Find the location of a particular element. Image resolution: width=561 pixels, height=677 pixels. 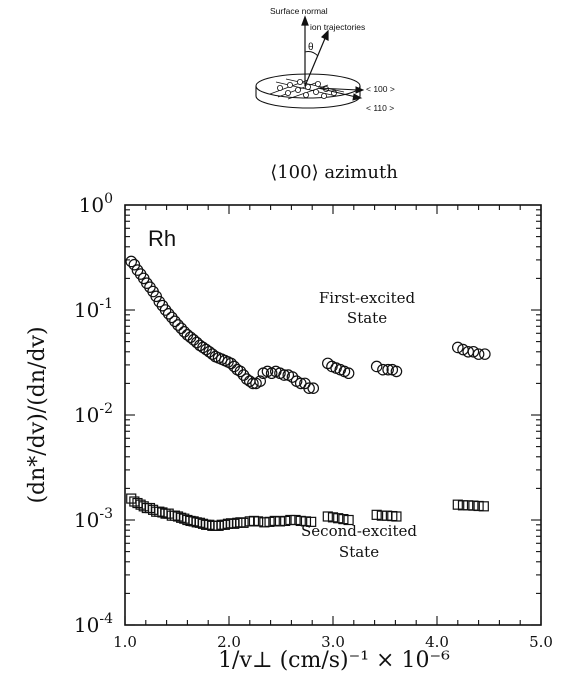

surface-normal-label: Surface normal is located at coordinates (299, 11).